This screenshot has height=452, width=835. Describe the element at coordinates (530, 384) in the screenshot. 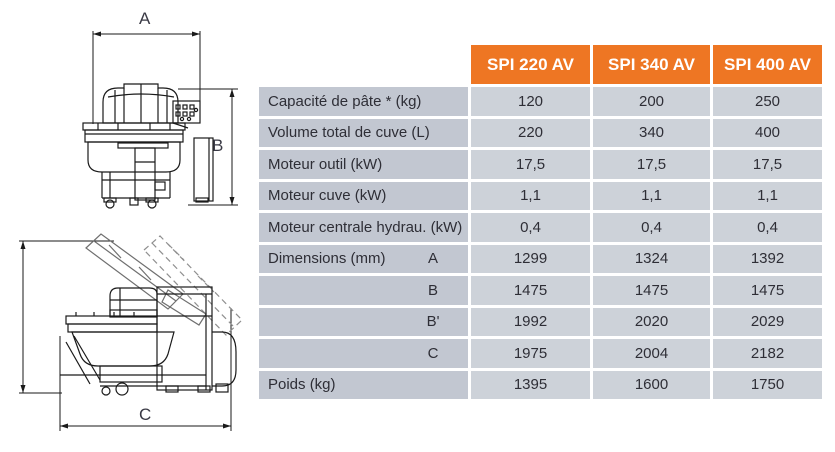

I see `spec-value: 1395` at that location.